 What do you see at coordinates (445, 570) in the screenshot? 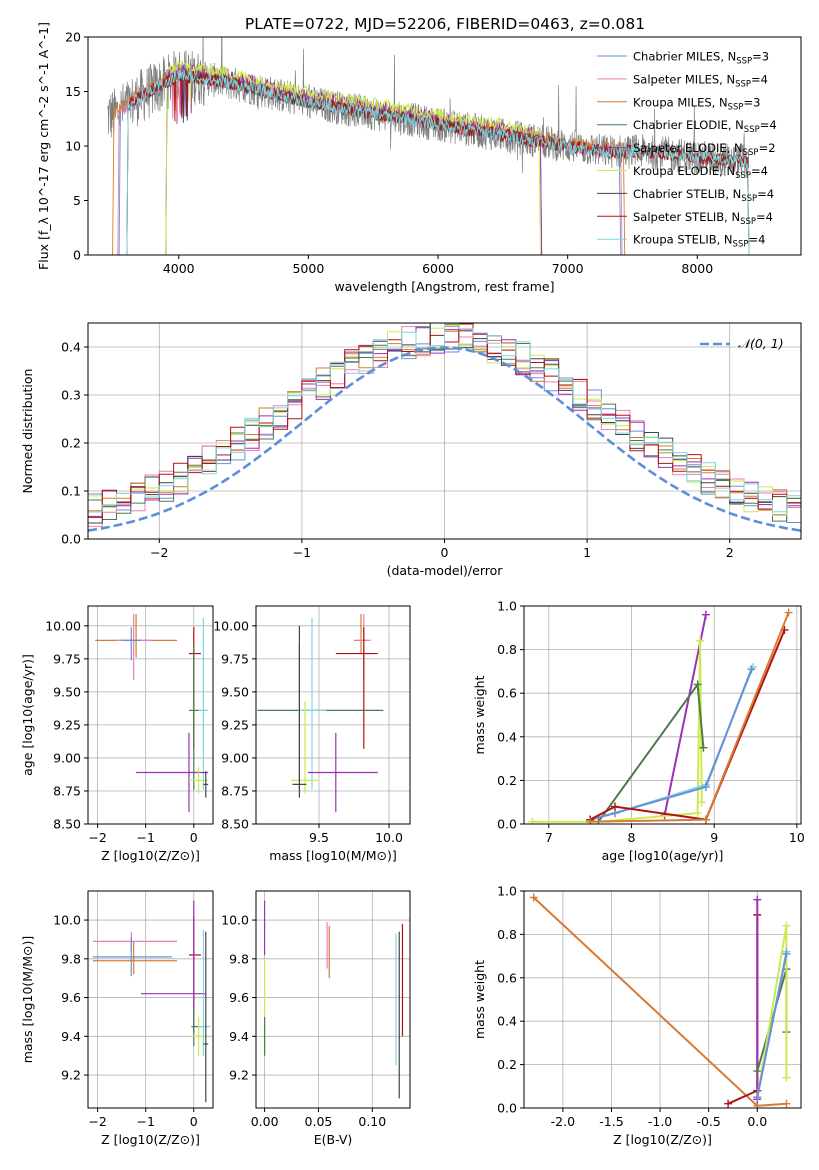
I see `x-axis-label: (data-model)/error` at bounding box center [445, 570].